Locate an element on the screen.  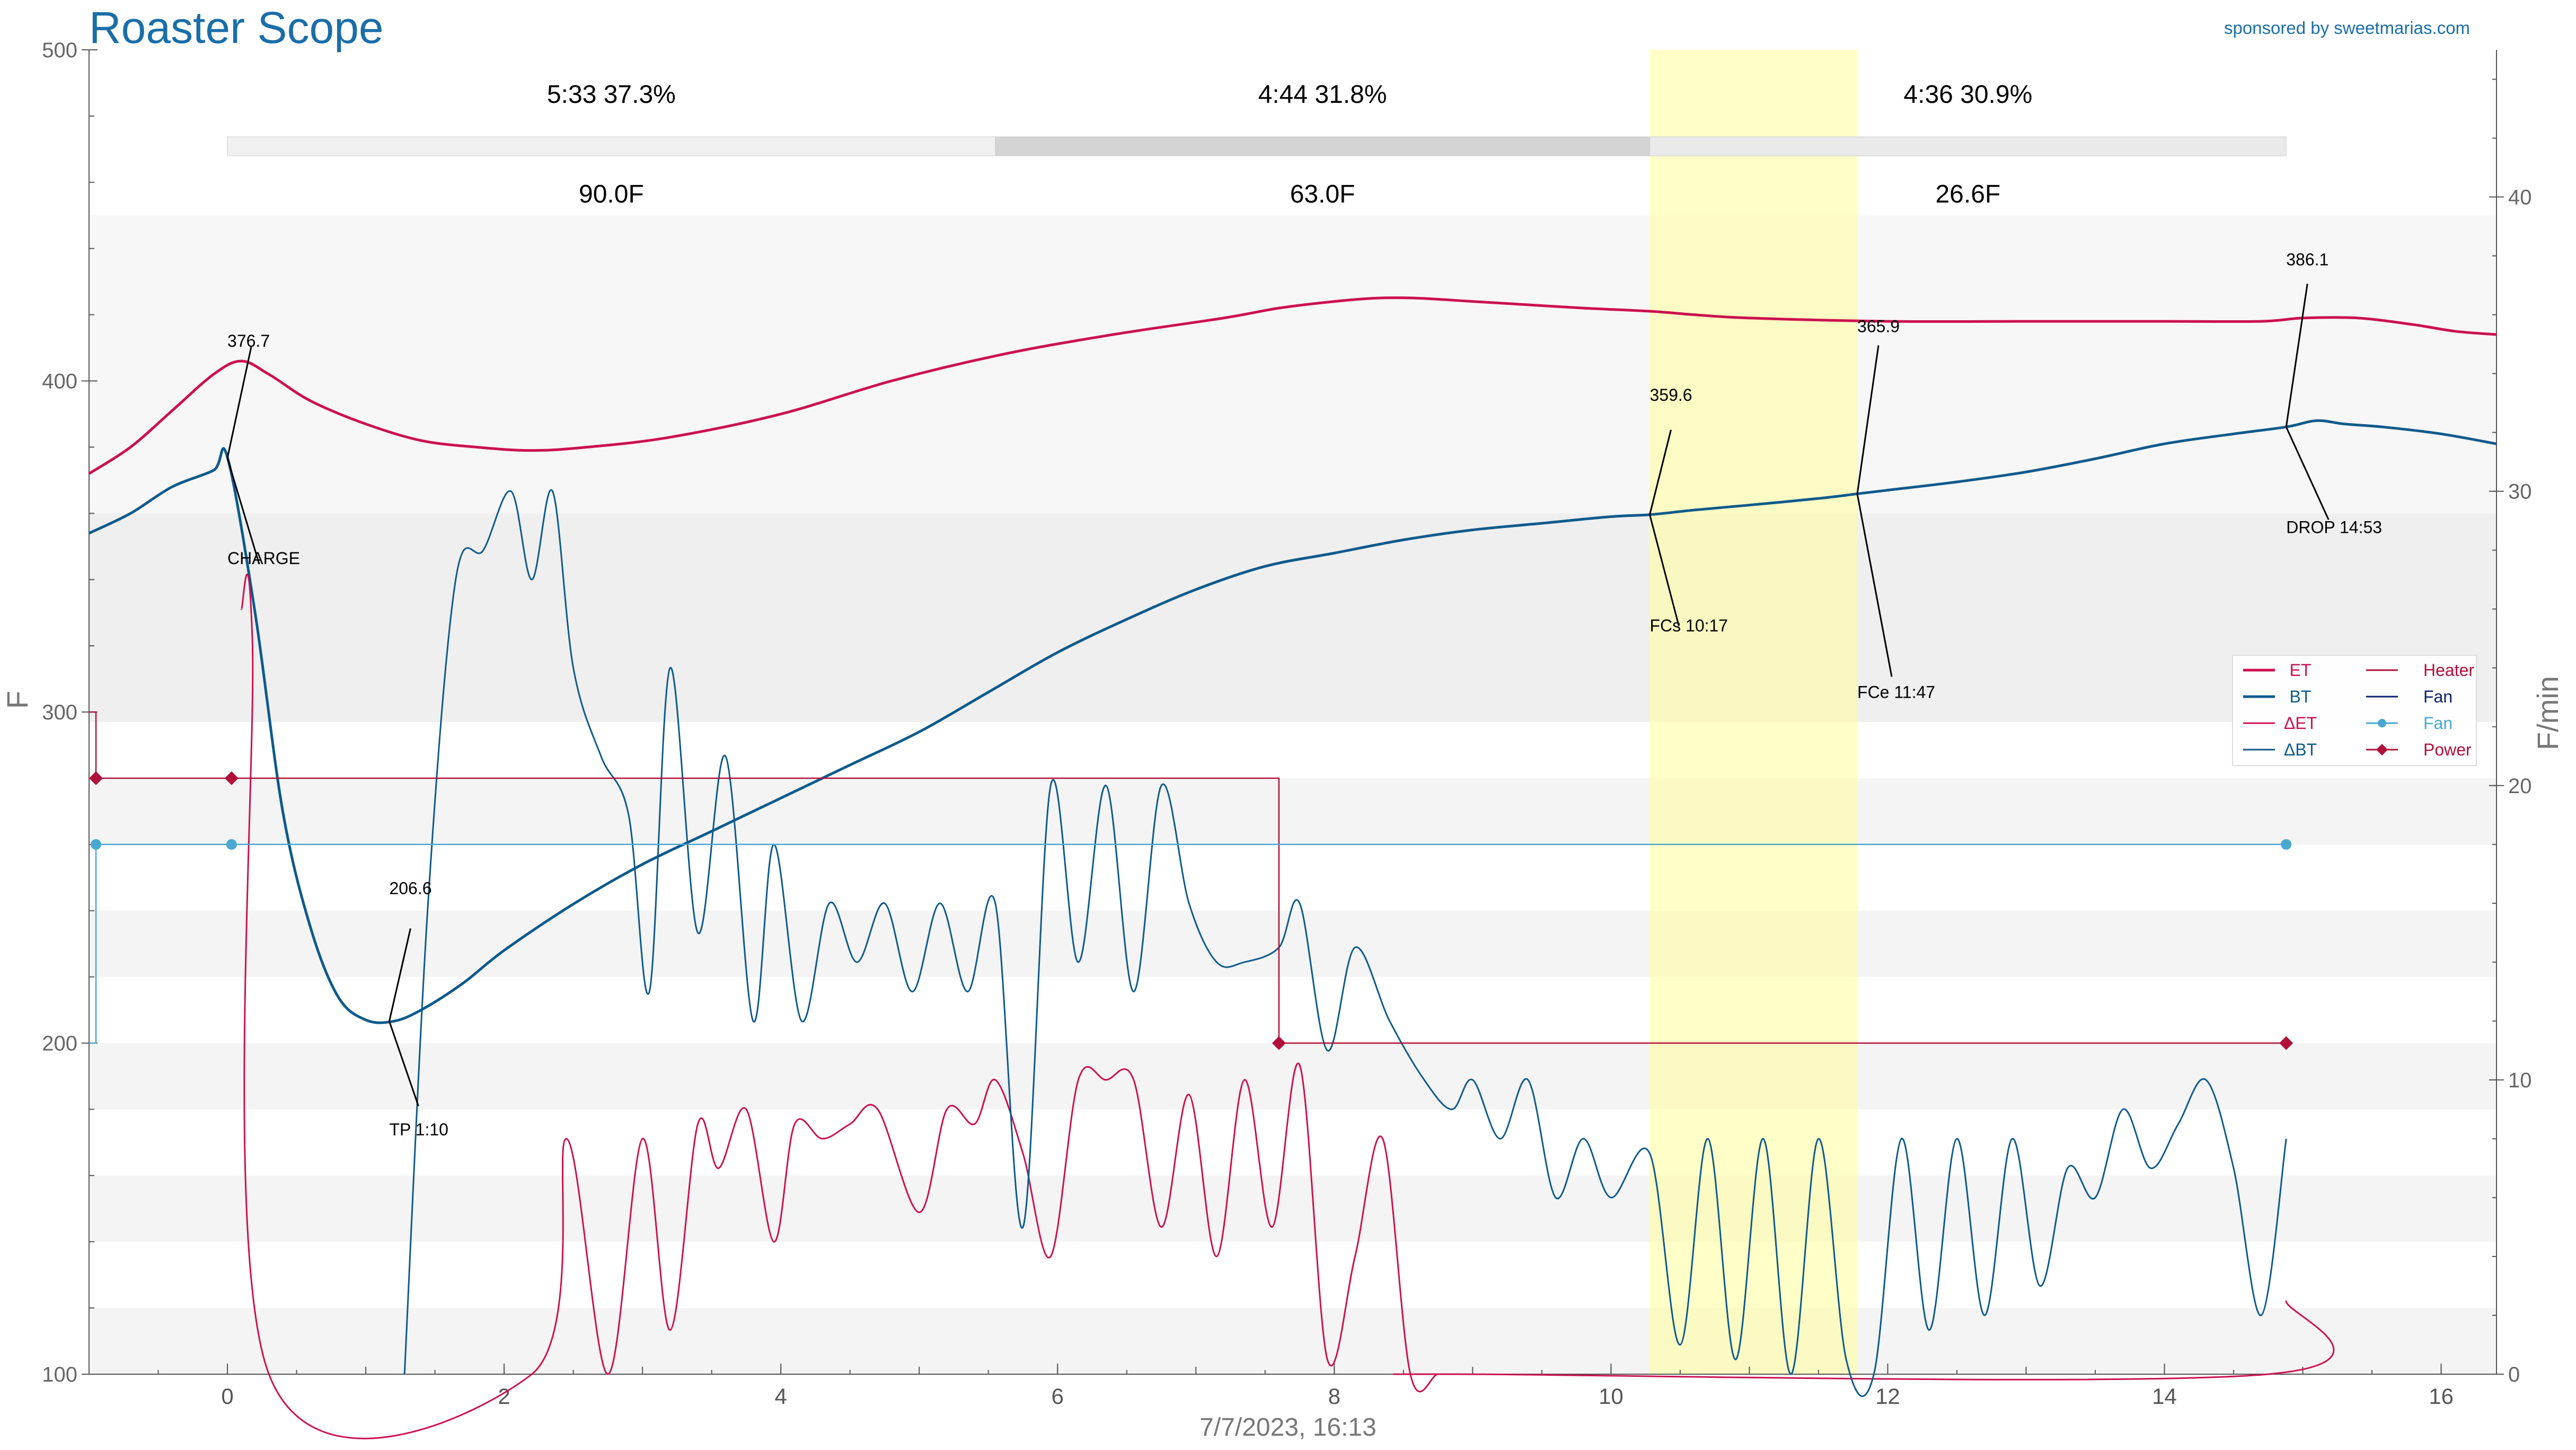
x-tick-label: 2 is located at coordinates (504, 1397).